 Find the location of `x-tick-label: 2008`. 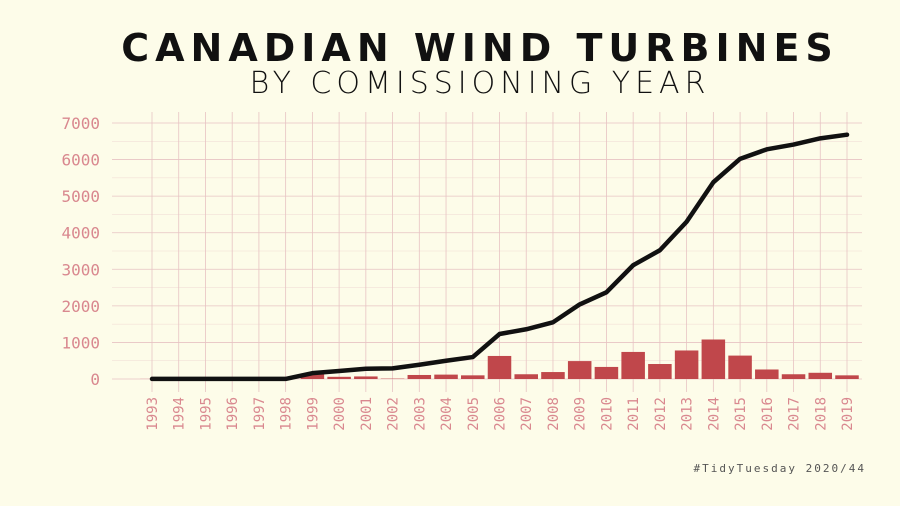

x-tick-label: 2008 is located at coordinates (554, 414).